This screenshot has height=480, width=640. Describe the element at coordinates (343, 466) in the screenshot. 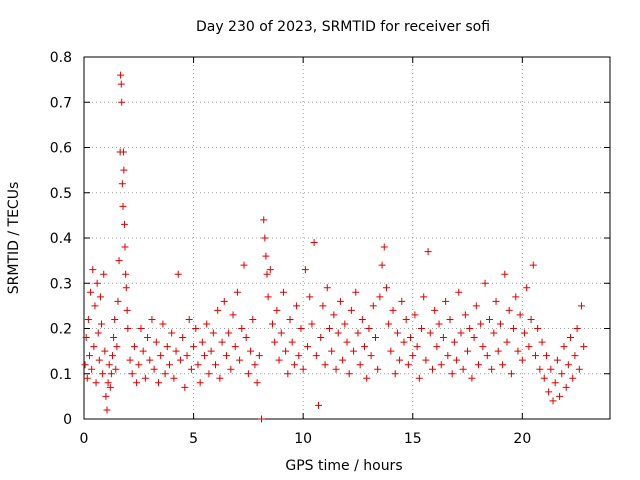

I see `x-axis-label: GPS time / hours` at that location.